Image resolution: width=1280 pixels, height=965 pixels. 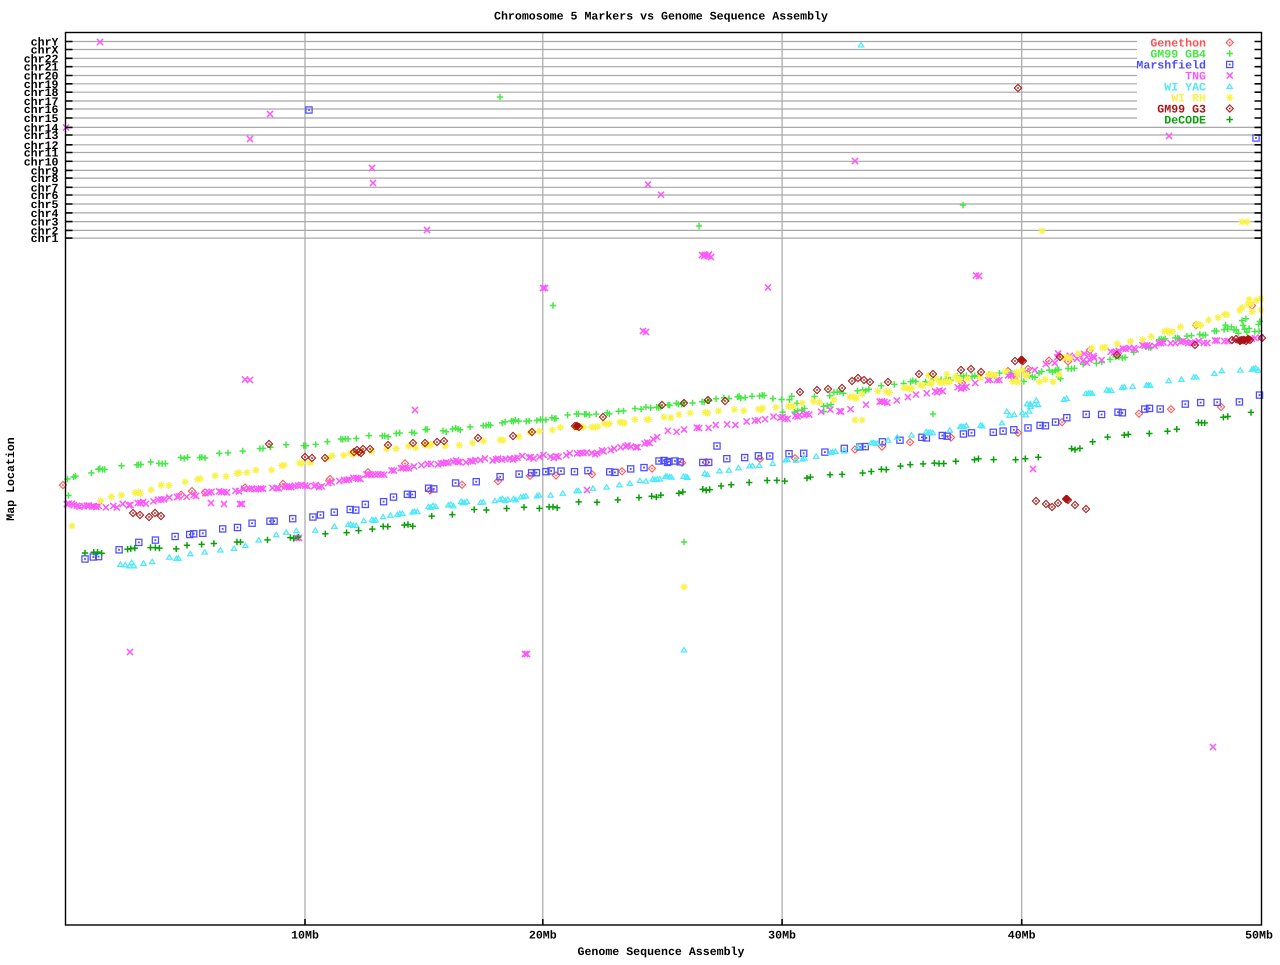 What do you see at coordinates (41, 68) in the screenshot?
I see `svg-text: chr21` at bounding box center [41, 68].